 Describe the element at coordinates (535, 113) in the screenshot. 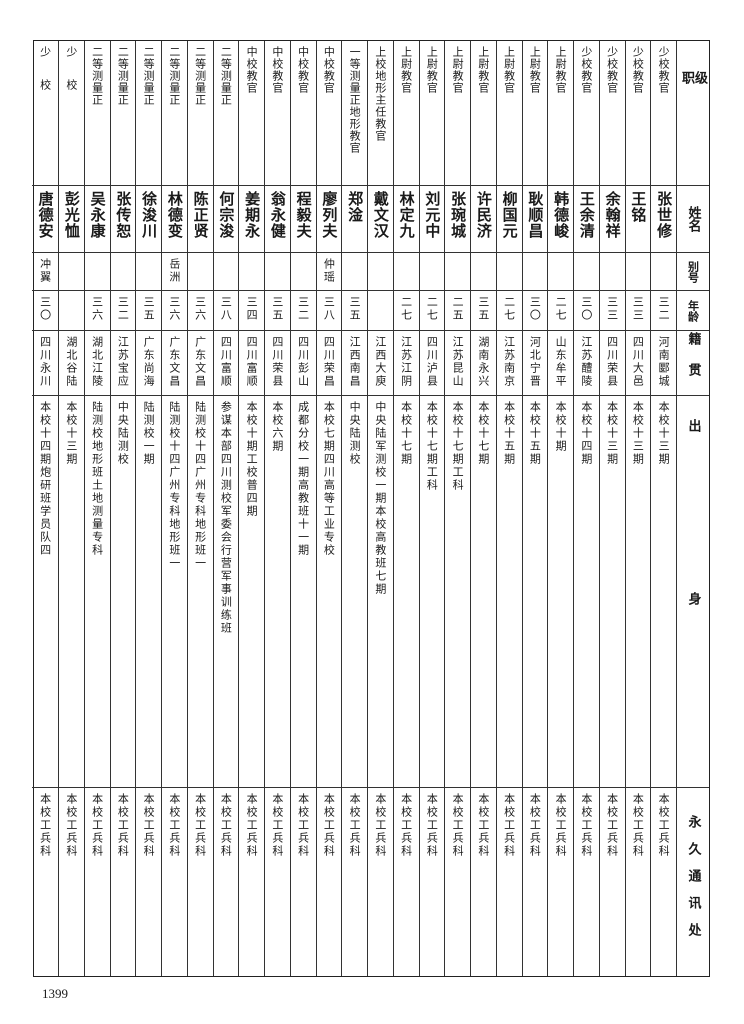

I see `cell-rank: 上尉教官` at that location.